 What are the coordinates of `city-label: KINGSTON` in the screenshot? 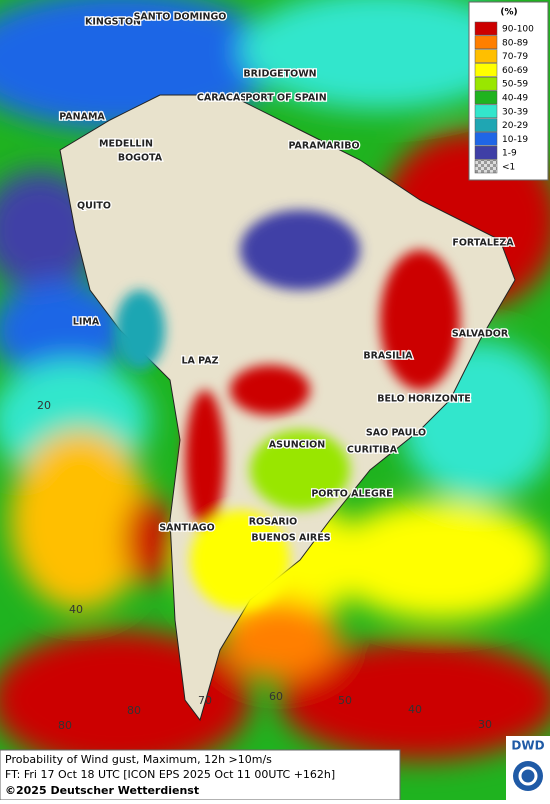 It's located at (113, 22).